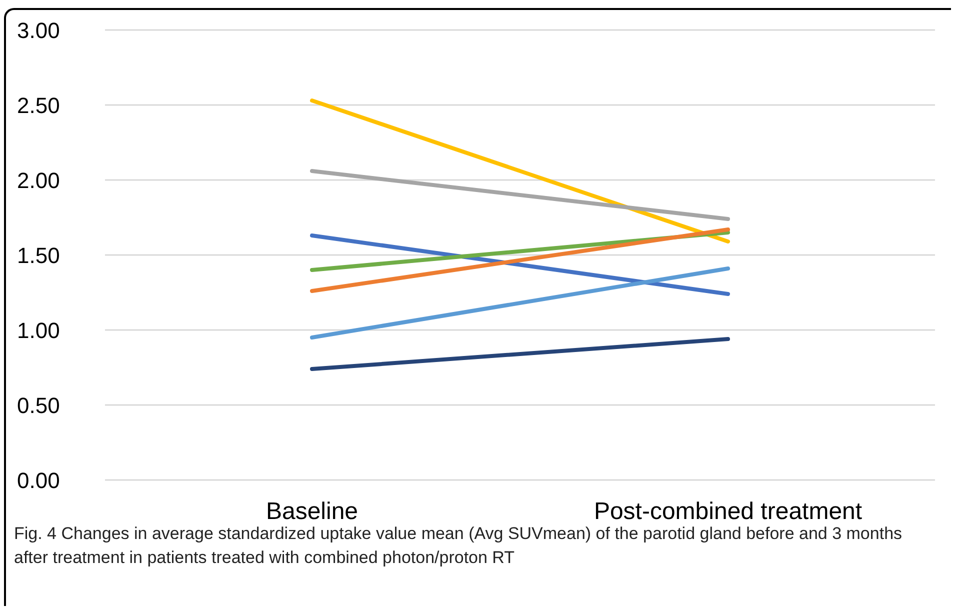 This screenshot has width=957, height=609. What do you see at coordinates (38, 480) in the screenshot?
I see `y-tick-label: 0.00` at bounding box center [38, 480].